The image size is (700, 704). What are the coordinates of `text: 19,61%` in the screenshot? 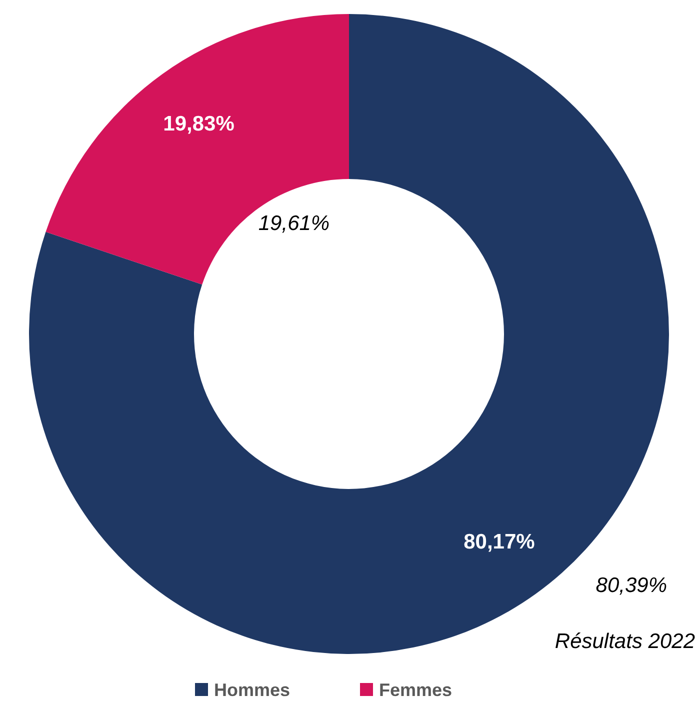 It's located at (294, 223).